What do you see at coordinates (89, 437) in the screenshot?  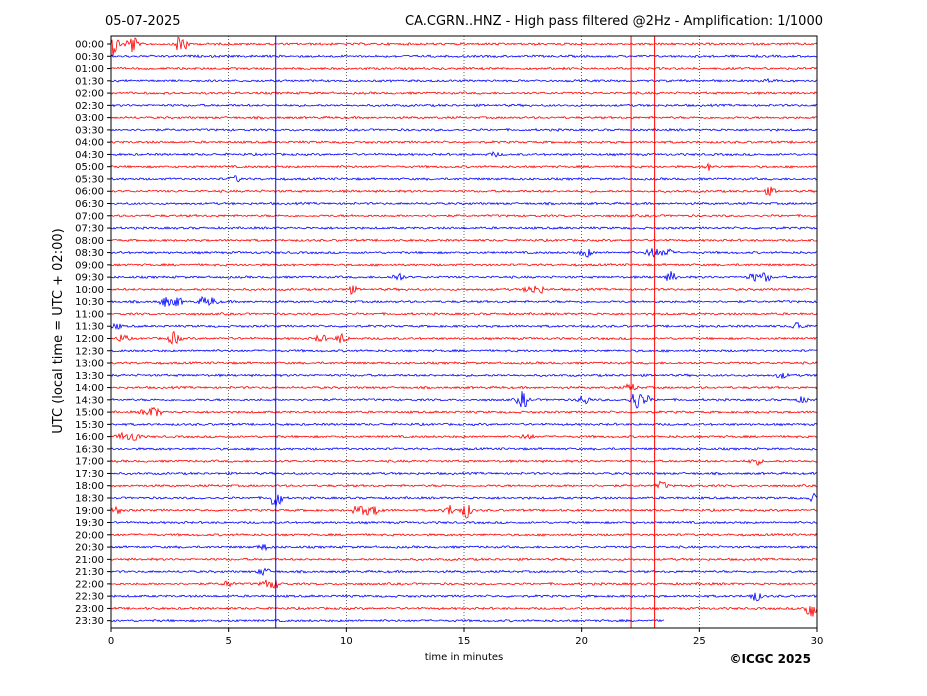 I see `y-tick-label: 16:00` at bounding box center [89, 437].